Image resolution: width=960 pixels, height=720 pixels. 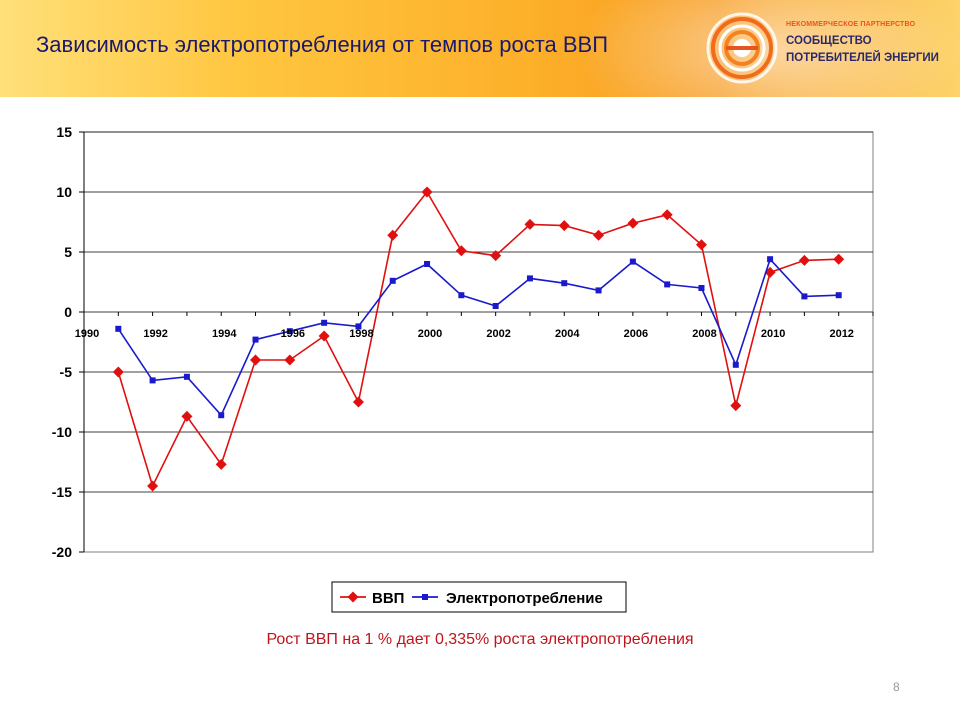 I want to click on org-name-line1: СООБЩЕСТВО, so click(x=829, y=41).